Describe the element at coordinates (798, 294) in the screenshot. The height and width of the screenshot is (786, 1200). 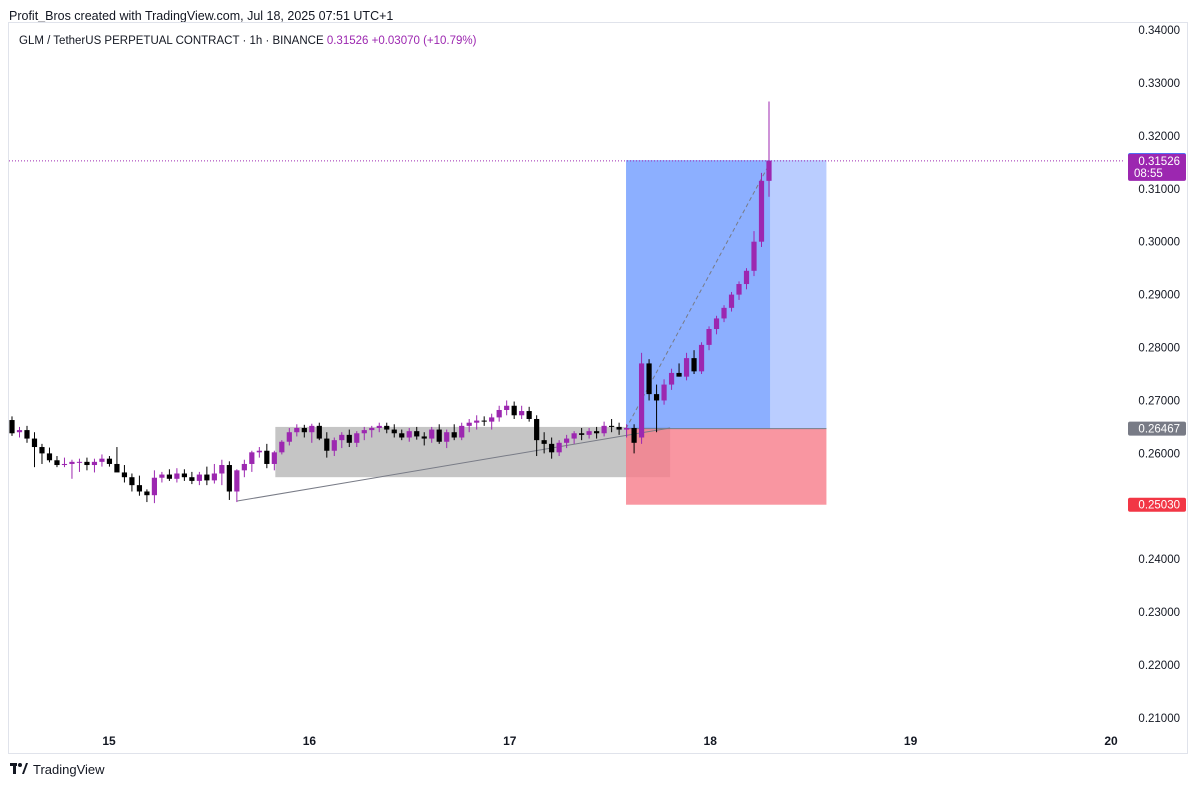
I see `profit-zone` at that location.